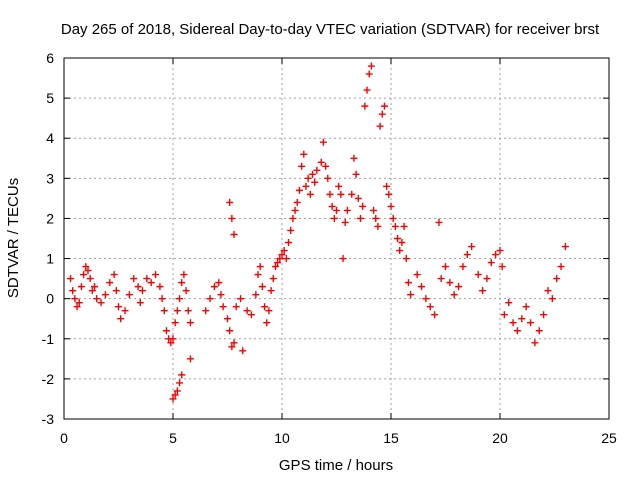 The height and width of the screenshot is (480, 640). Describe the element at coordinates (50, 218) in the screenshot. I see `y-tick-label: 2` at that location.